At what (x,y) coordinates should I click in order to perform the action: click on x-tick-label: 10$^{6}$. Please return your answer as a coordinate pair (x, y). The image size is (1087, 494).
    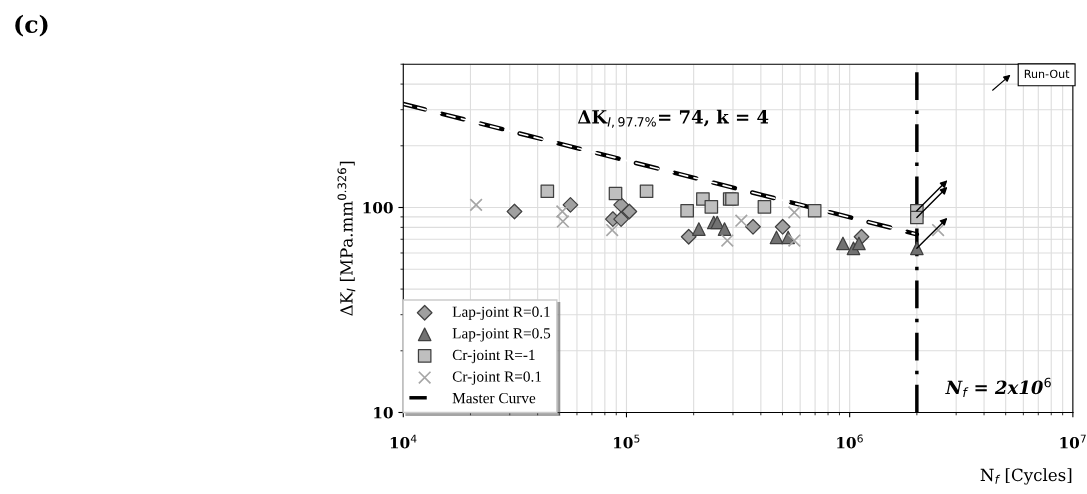
    Looking at the image, I should click on (850, 441).